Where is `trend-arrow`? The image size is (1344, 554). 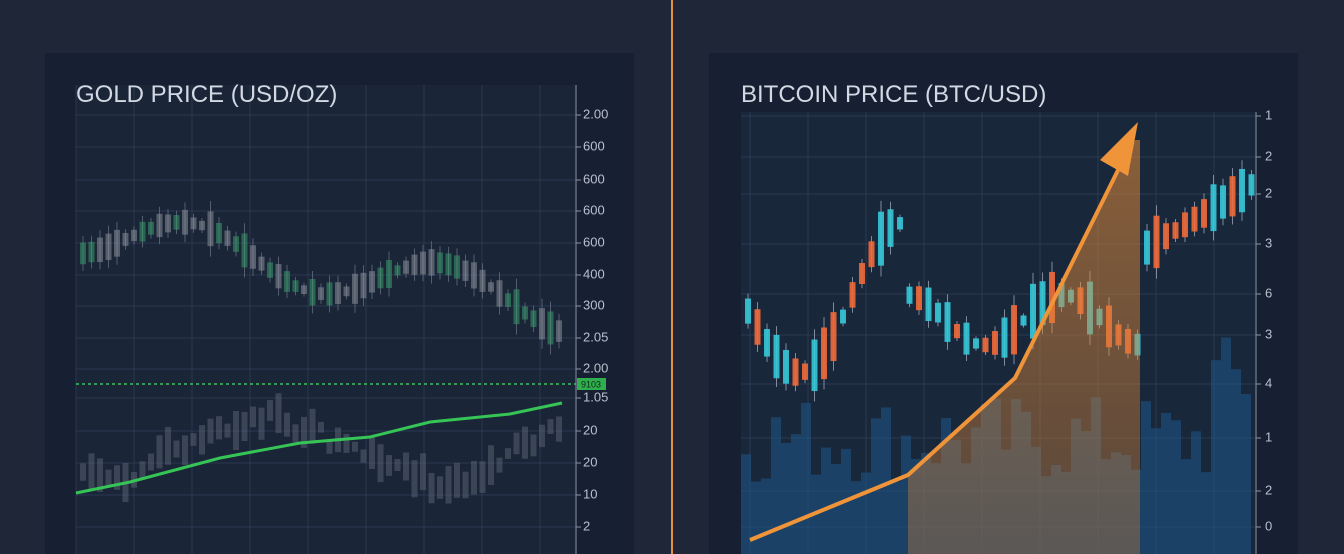 trend-arrow is located at coordinates (1119, 149).